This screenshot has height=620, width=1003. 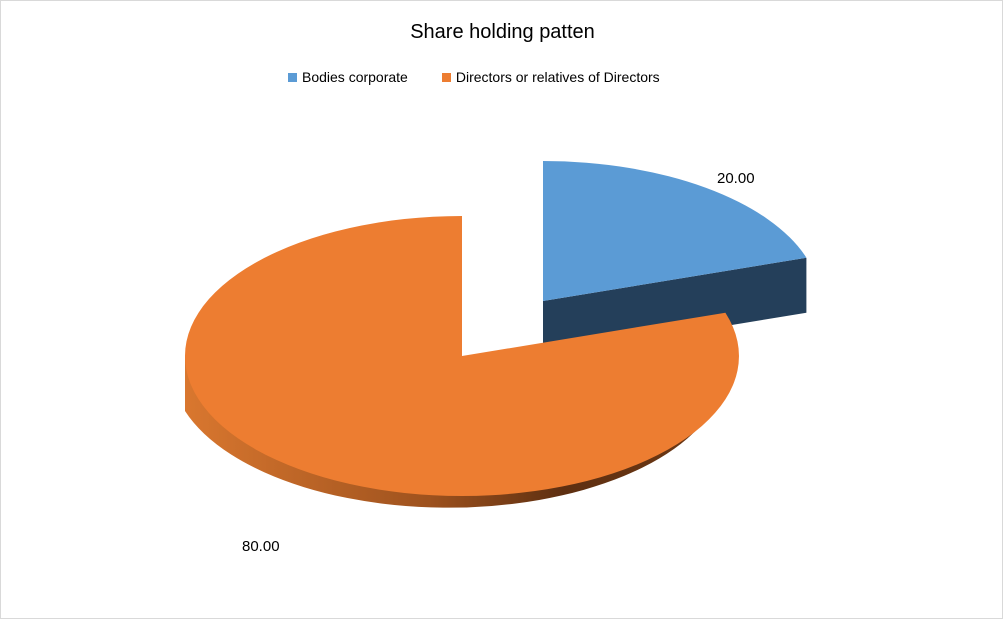 What do you see at coordinates (675, 231) in the screenshot?
I see `slice-bodies-corporate` at bounding box center [675, 231].